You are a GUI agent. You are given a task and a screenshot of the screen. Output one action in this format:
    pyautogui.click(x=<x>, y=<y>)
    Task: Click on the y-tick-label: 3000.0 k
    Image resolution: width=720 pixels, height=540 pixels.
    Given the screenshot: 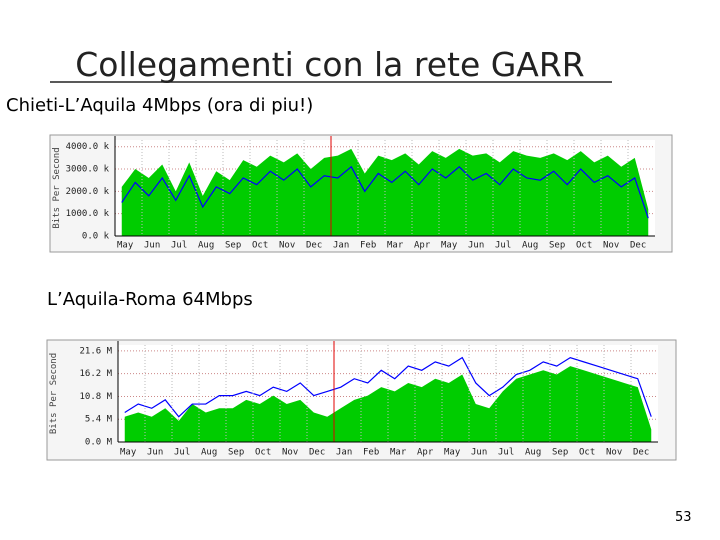 What is the action you would take?
    pyautogui.click(x=88, y=170)
    